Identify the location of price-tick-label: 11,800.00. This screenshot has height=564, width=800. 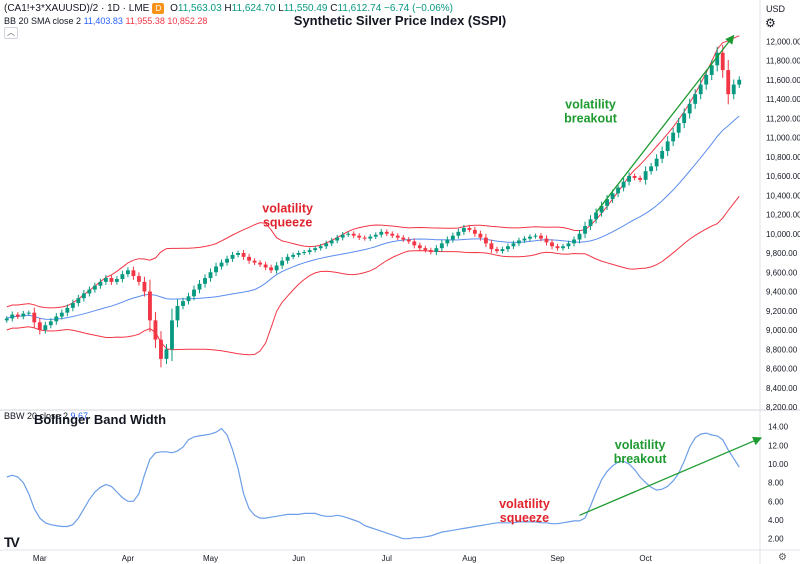
(783, 61).